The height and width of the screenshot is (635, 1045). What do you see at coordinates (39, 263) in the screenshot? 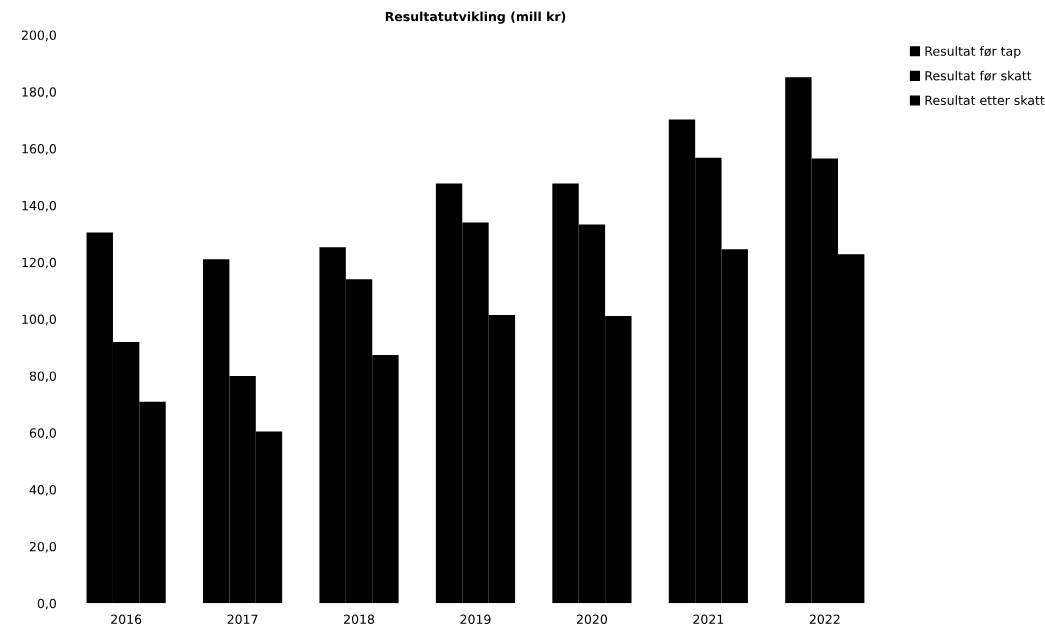
I see `y-tick-label: 120,0` at bounding box center [39, 263].